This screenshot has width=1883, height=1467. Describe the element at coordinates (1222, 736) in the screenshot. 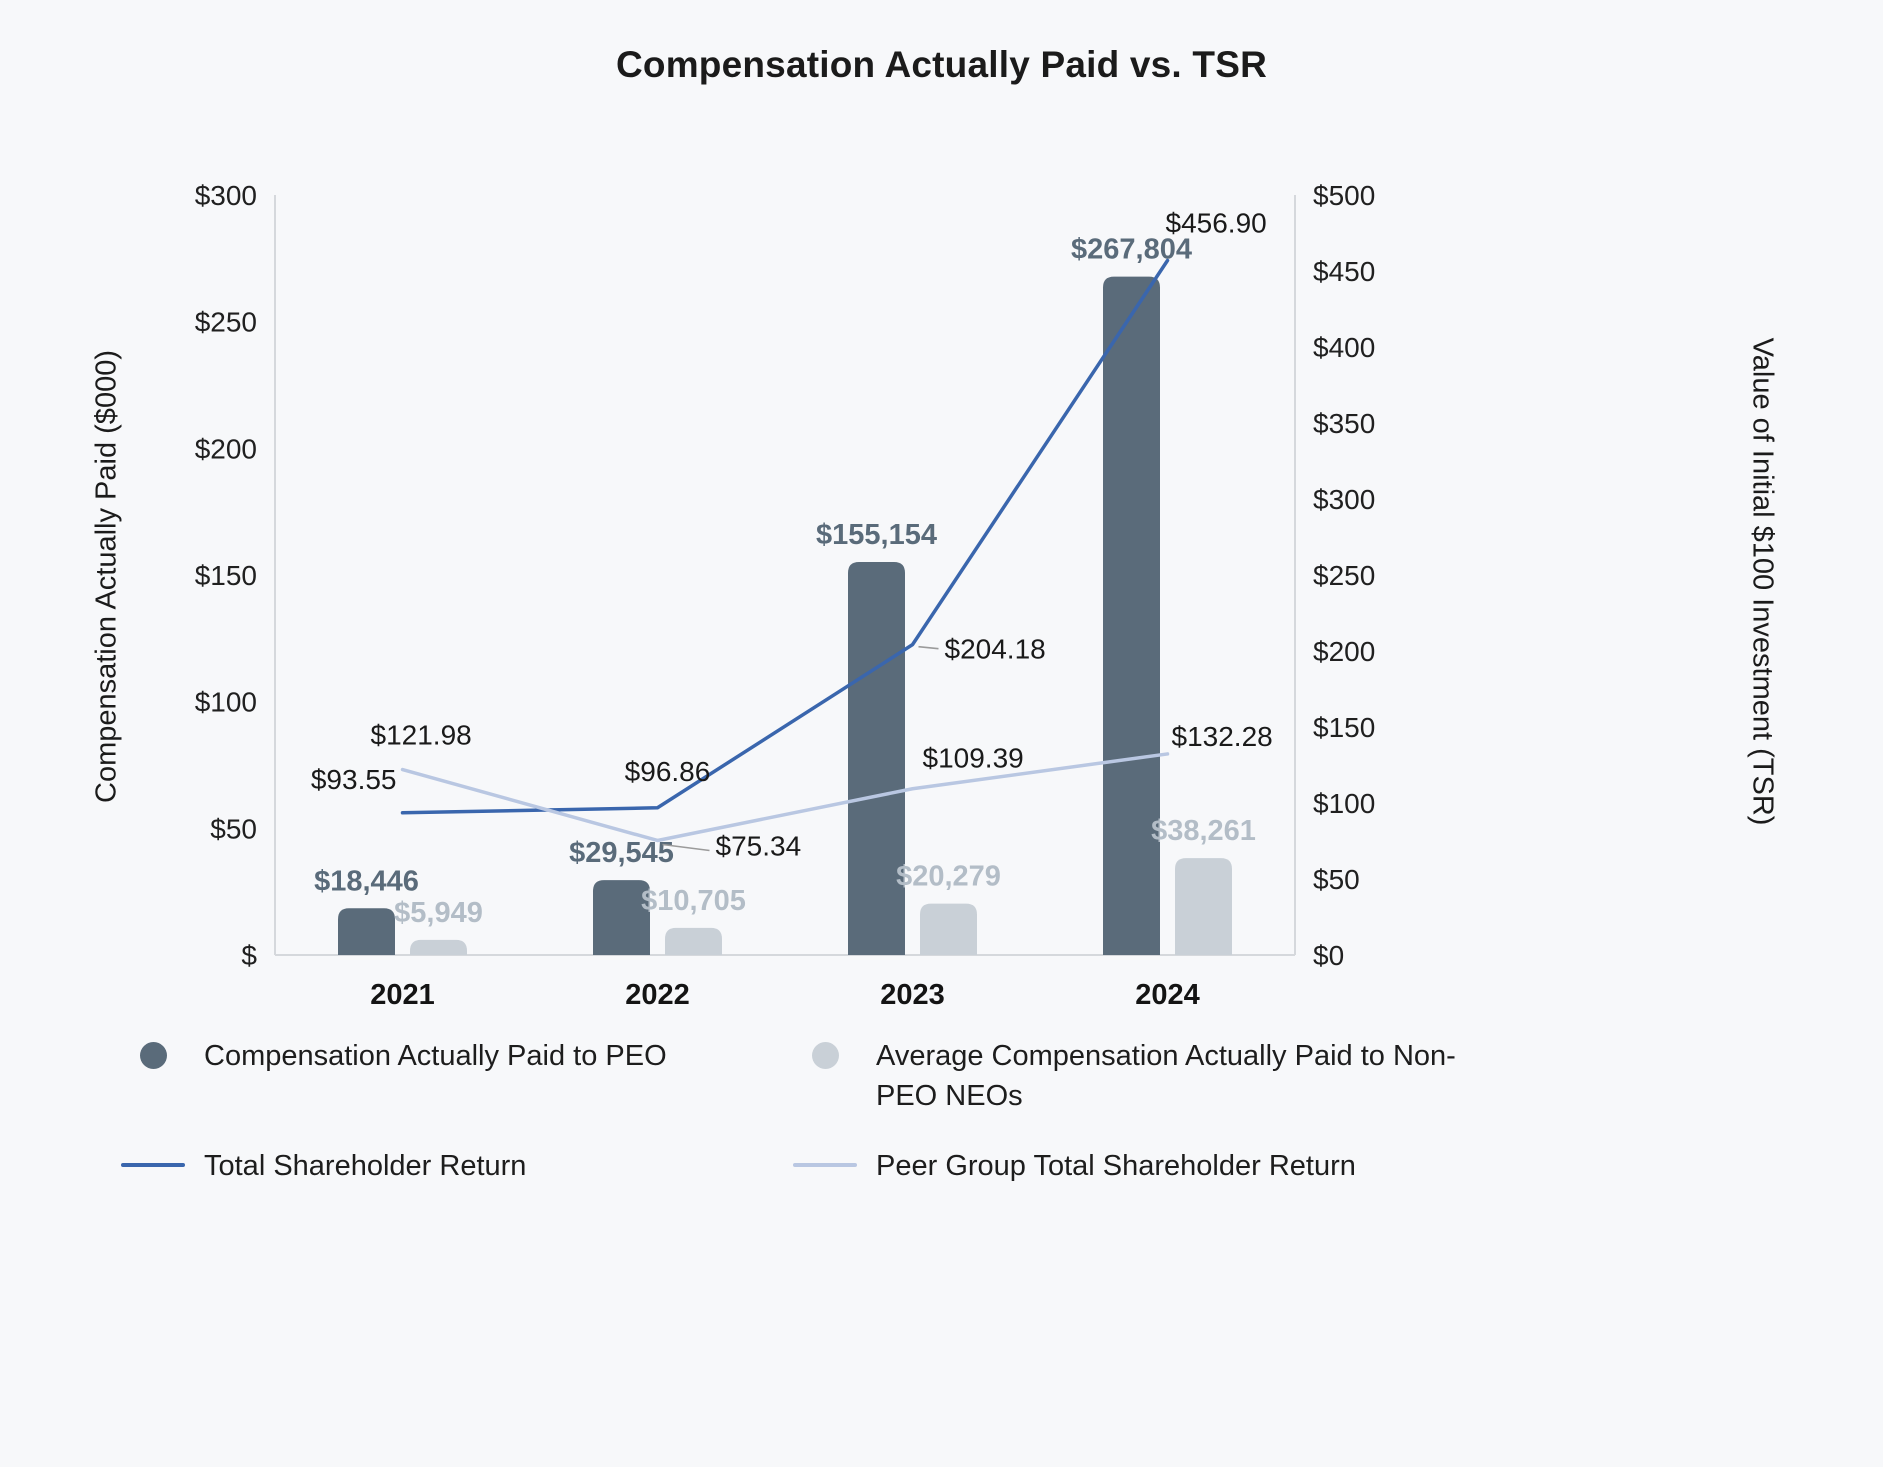

I see `line-value-label: $132.28` at that location.